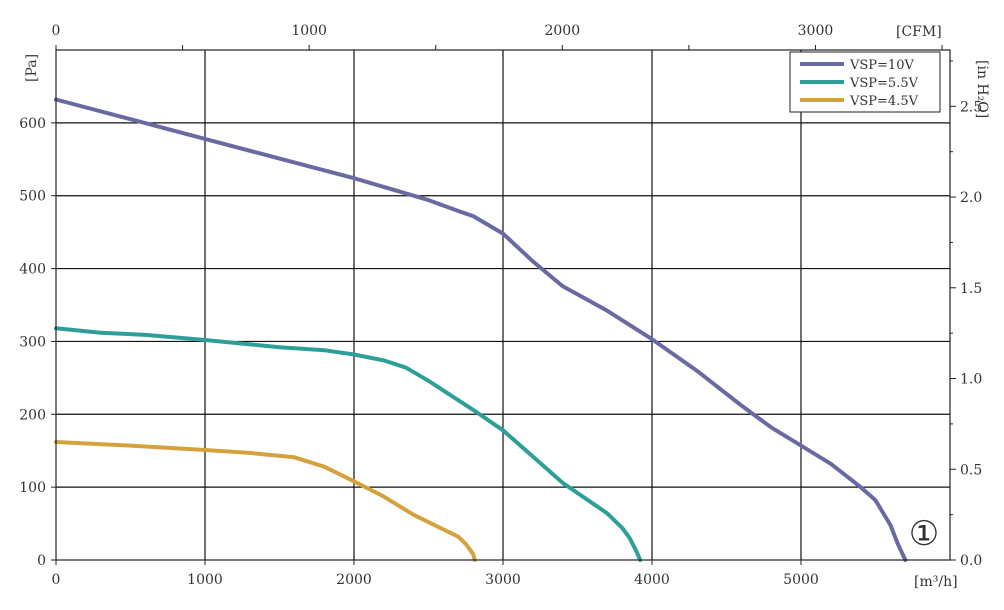 Image resolution: width=1004 pixels, height=610 pixels. What do you see at coordinates (881, 65) in the screenshot?
I see `legend-label: VSP=10V` at bounding box center [881, 65].